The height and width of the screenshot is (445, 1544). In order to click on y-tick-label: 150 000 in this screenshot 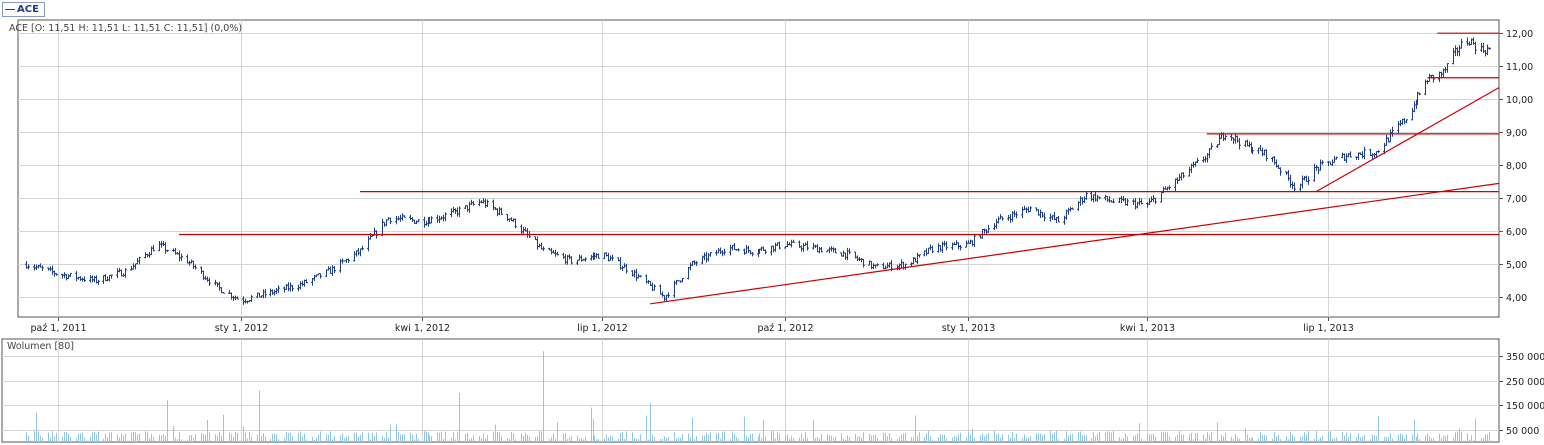, I will do `click(1525, 406)`.